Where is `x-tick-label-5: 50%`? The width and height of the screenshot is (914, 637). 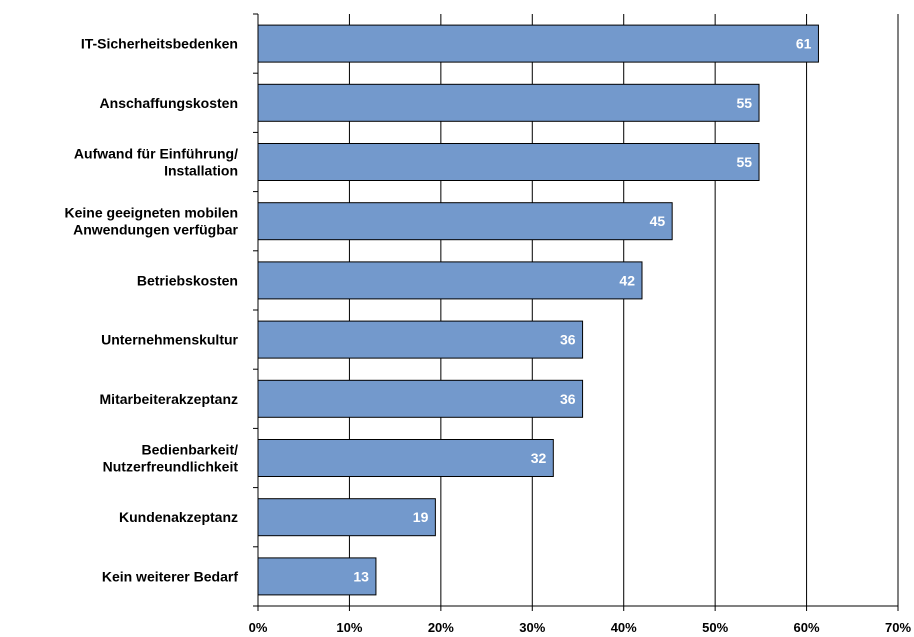 x-tick-label-5: 50% is located at coordinates (715, 627).